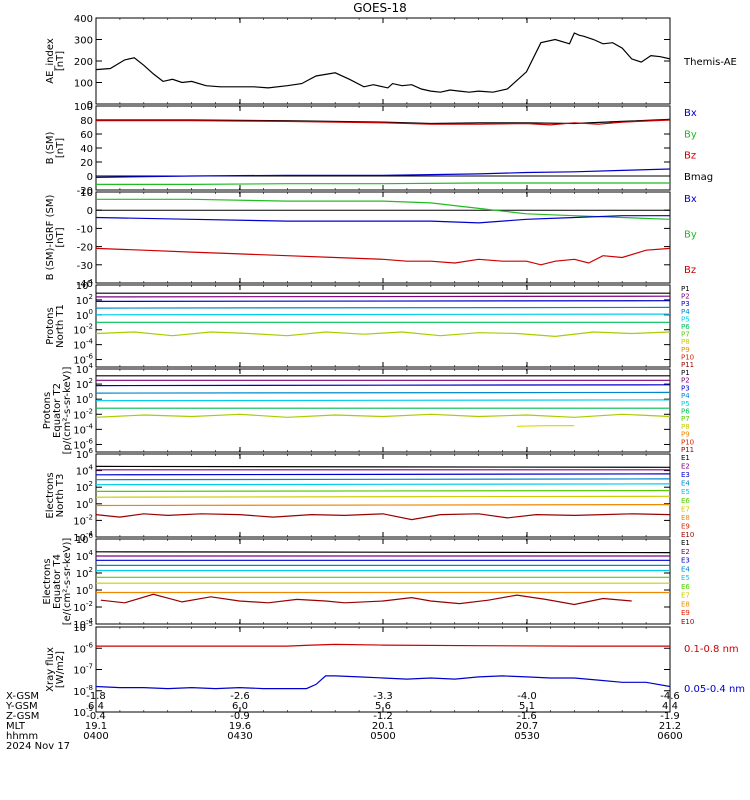 The width and height of the screenshot is (750, 800). What do you see at coordinates (83, 627) in the screenshot?
I see `y-tick-label: 10⁻⁵` at bounding box center [83, 627].